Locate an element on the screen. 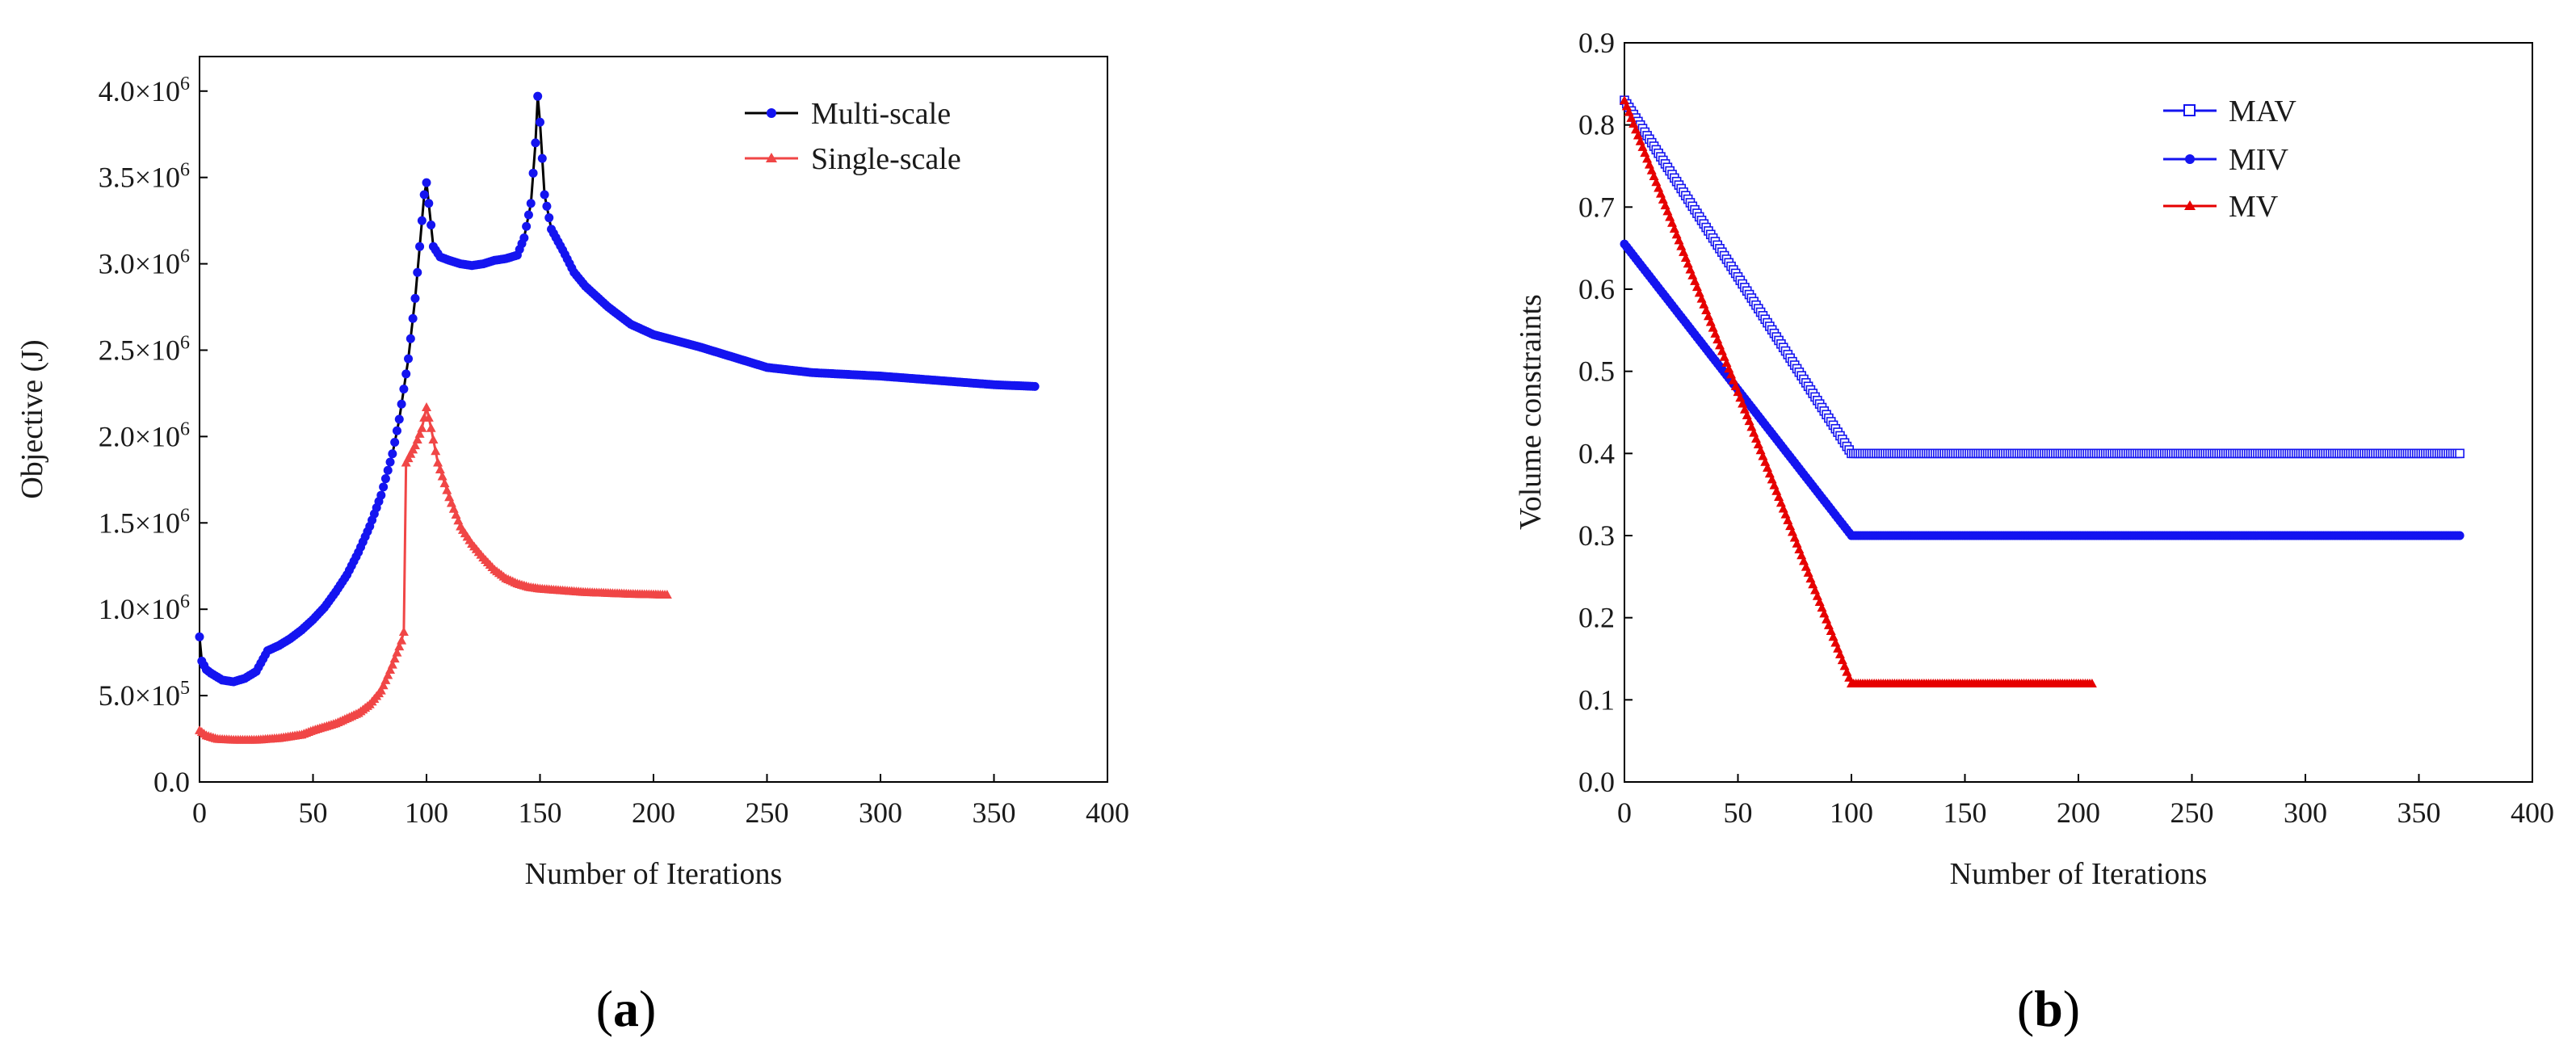  series-markers-mav is located at coordinates (2043, 277).